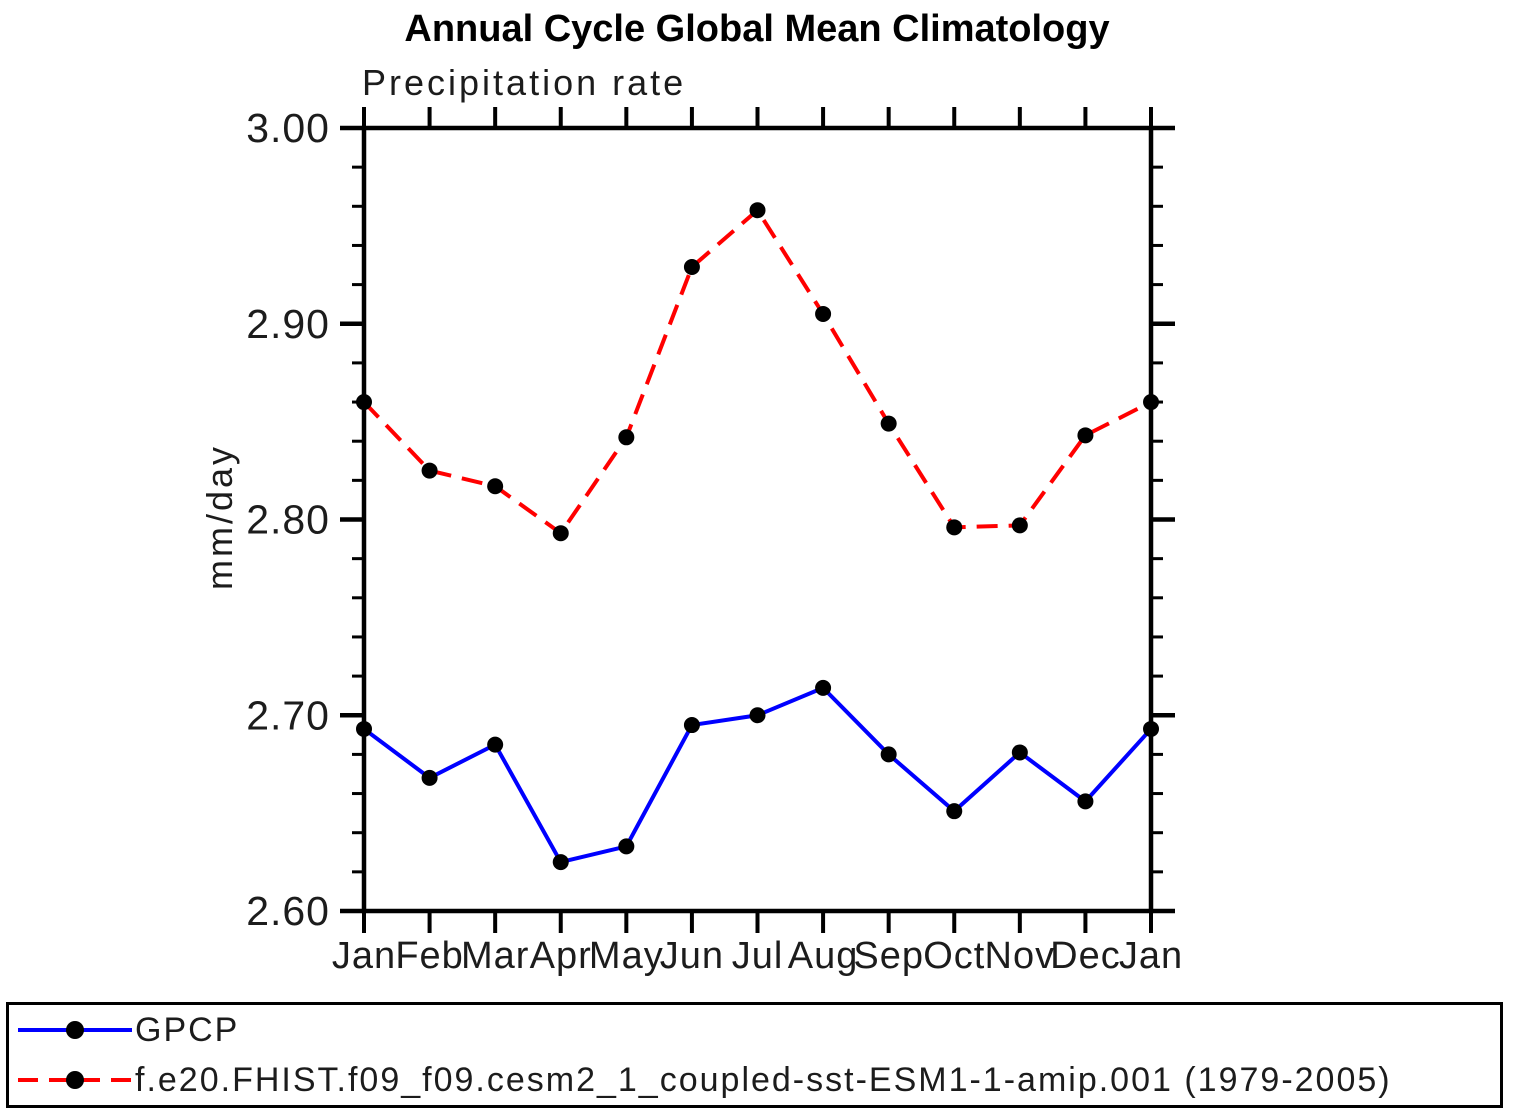 The height and width of the screenshot is (1115, 1514). Describe the element at coordinates (823, 956) in the screenshot. I see `x-tick-label: Aug` at that location.